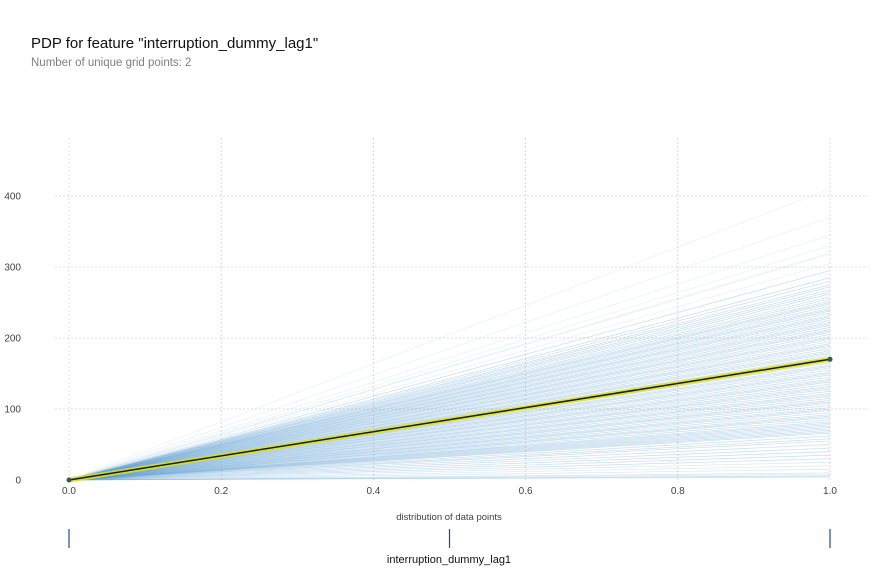 This screenshot has height=572, width=875. Describe the element at coordinates (111, 63) in the screenshot. I see `chart-subtitle: Number of unique grid points: 2` at that location.